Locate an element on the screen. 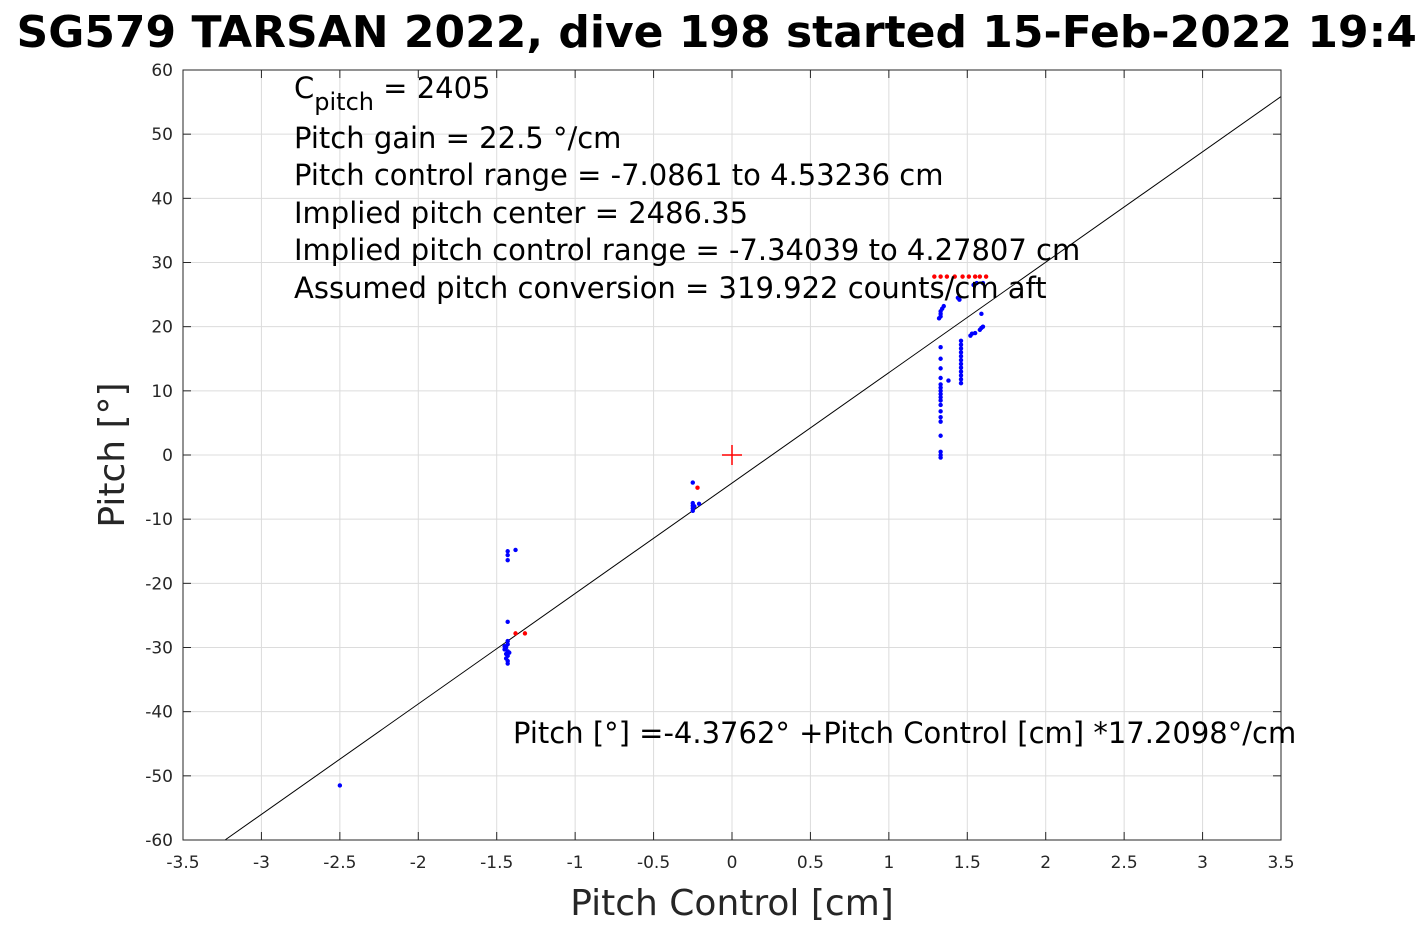 This screenshot has height=945, width=1417. y-tick-label: -20 is located at coordinates (159, 584).